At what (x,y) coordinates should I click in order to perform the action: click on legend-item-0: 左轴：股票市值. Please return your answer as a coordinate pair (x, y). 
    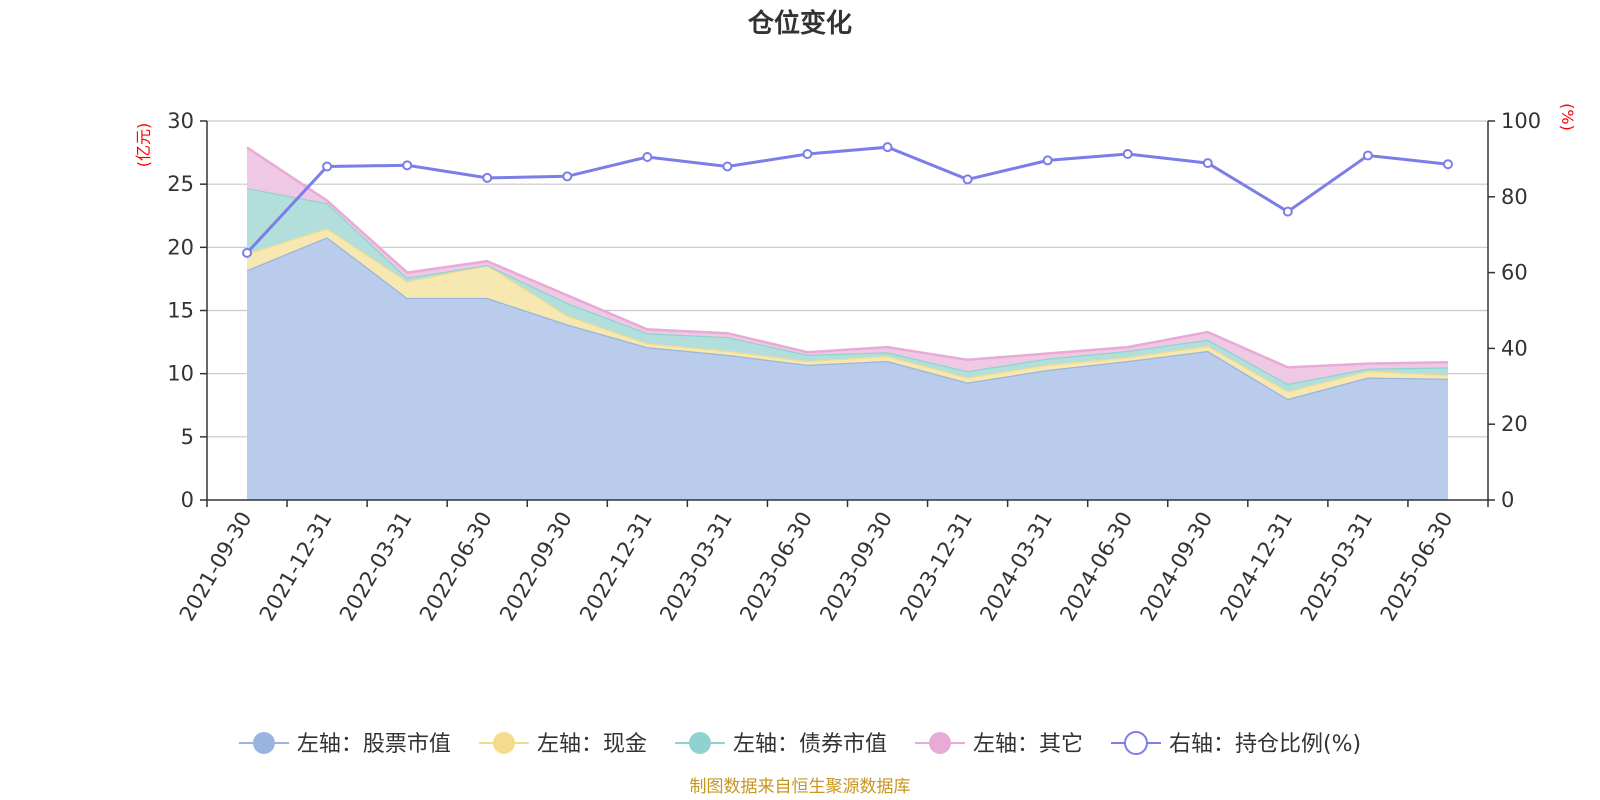
    Looking at the image, I should click on (344, 744).